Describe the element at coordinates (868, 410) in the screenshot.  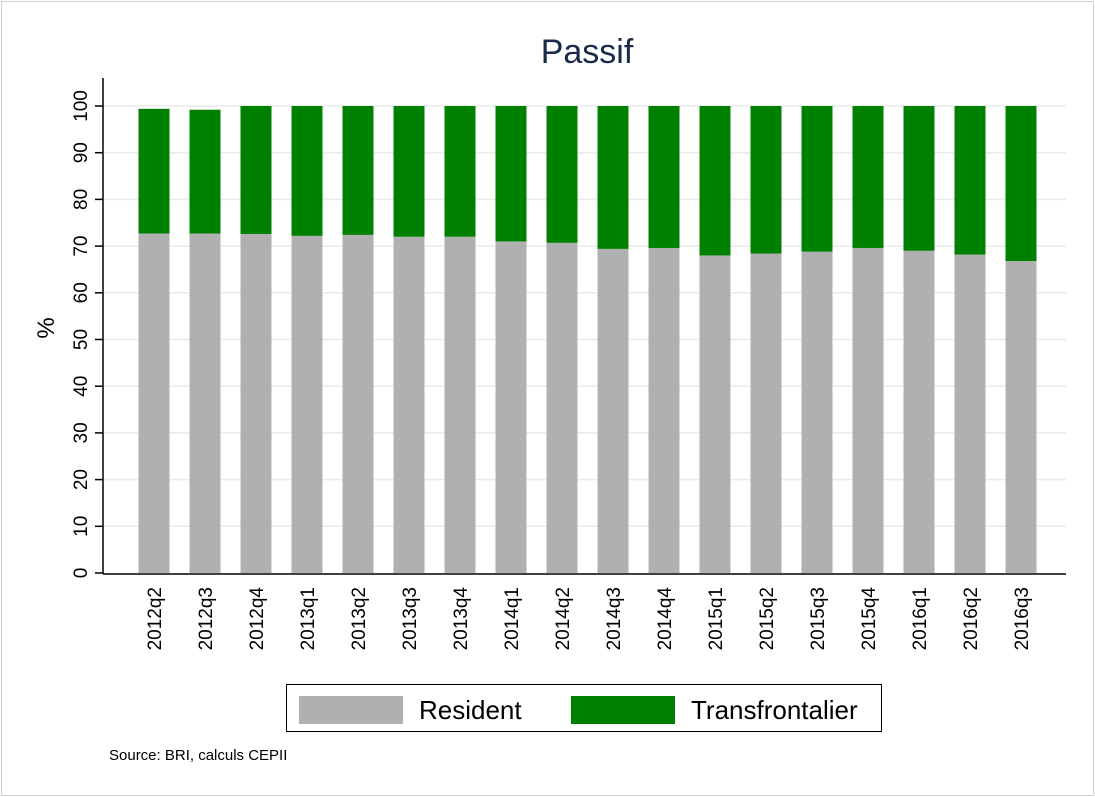
I see `bar-resident-2015q4` at that location.